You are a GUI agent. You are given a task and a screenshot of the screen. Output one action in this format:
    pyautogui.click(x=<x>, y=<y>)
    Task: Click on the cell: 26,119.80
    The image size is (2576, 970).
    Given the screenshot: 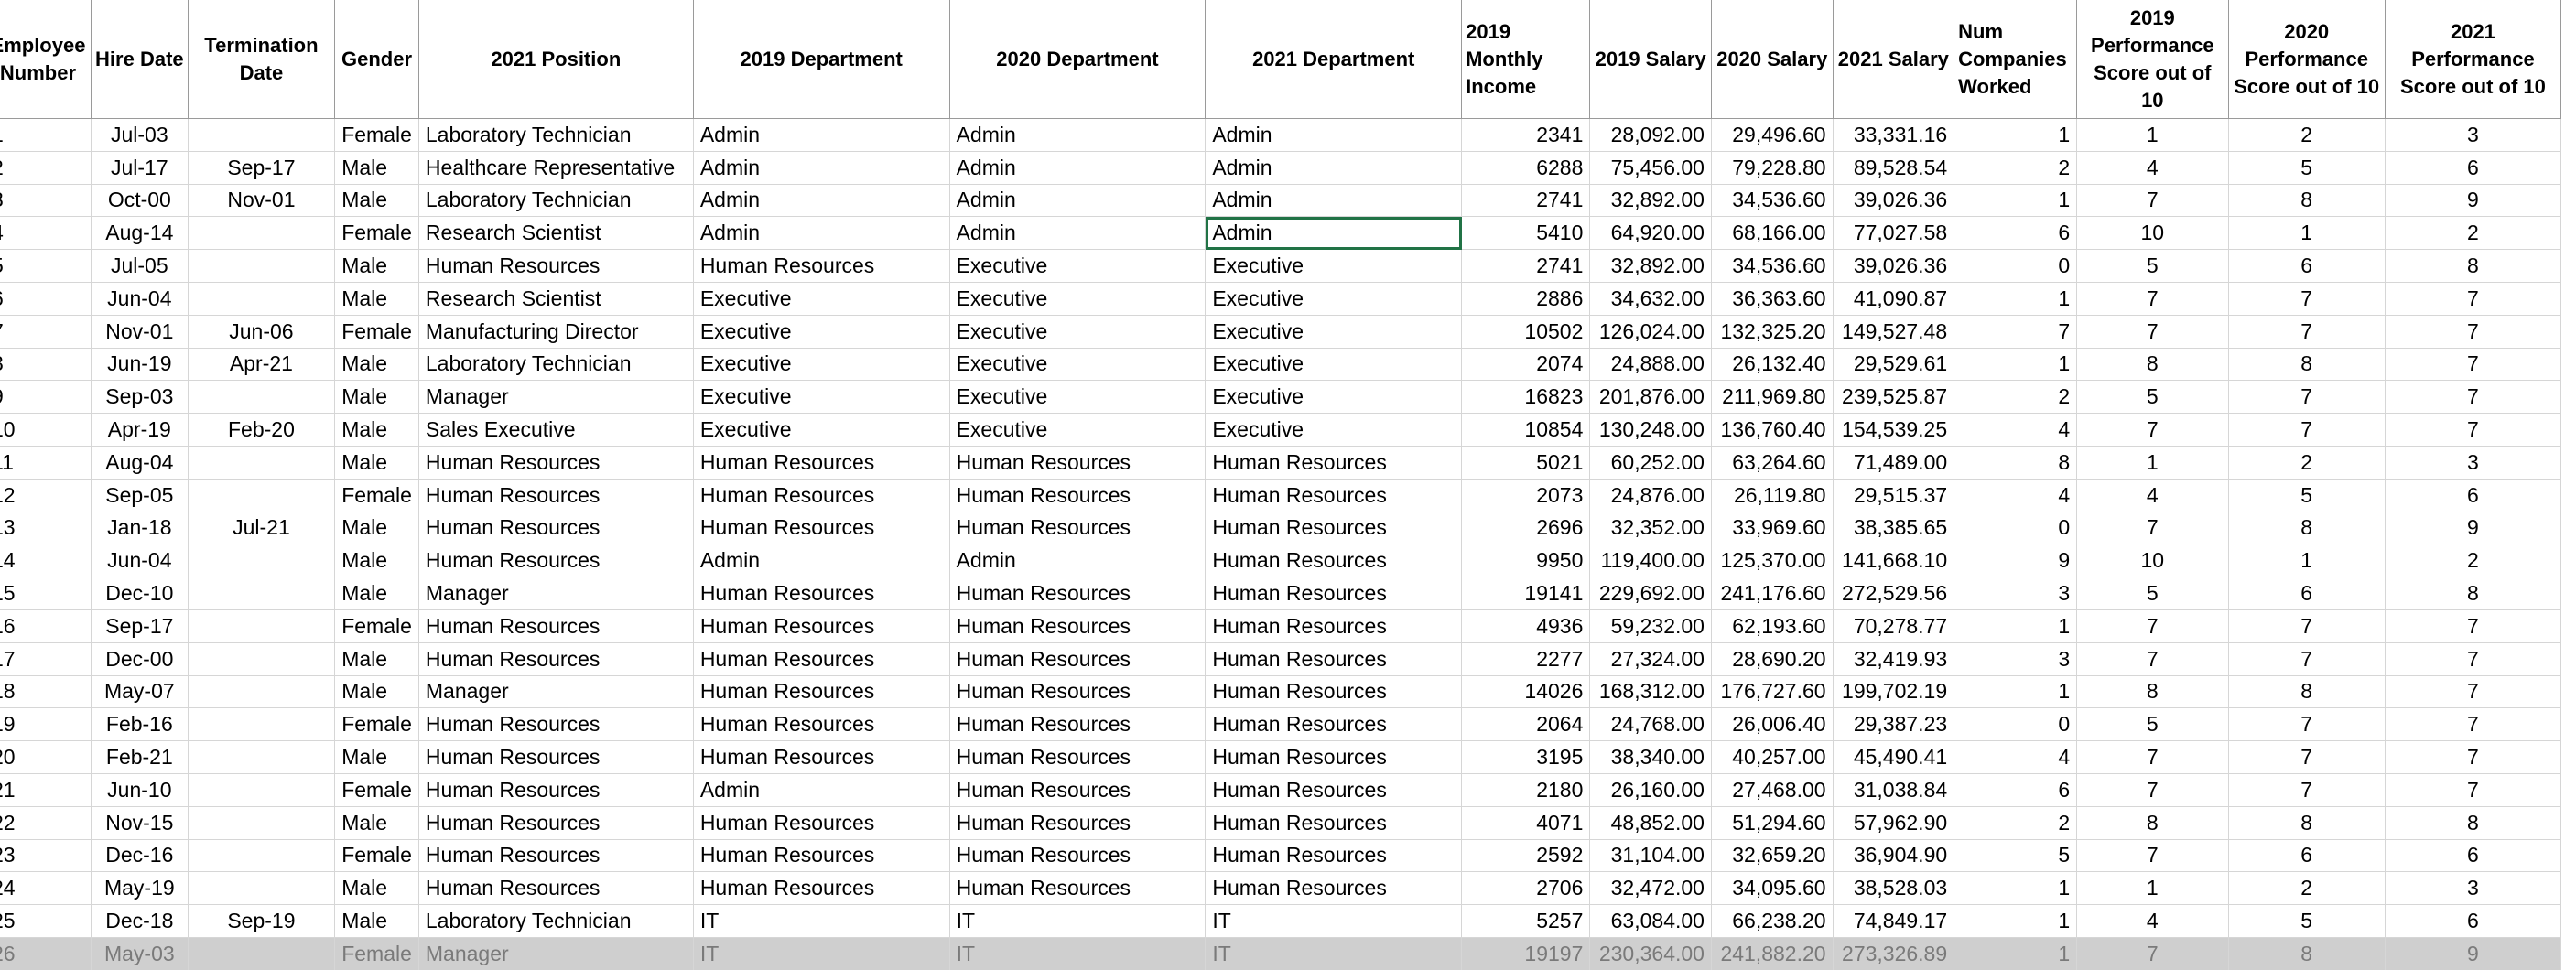 What is the action you would take?
    pyautogui.click(x=1773, y=495)
    